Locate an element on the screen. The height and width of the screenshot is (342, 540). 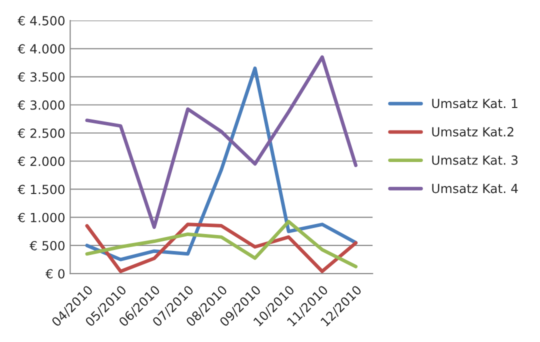
y-tick-label: € 0 is located at coordinates (55, 274).